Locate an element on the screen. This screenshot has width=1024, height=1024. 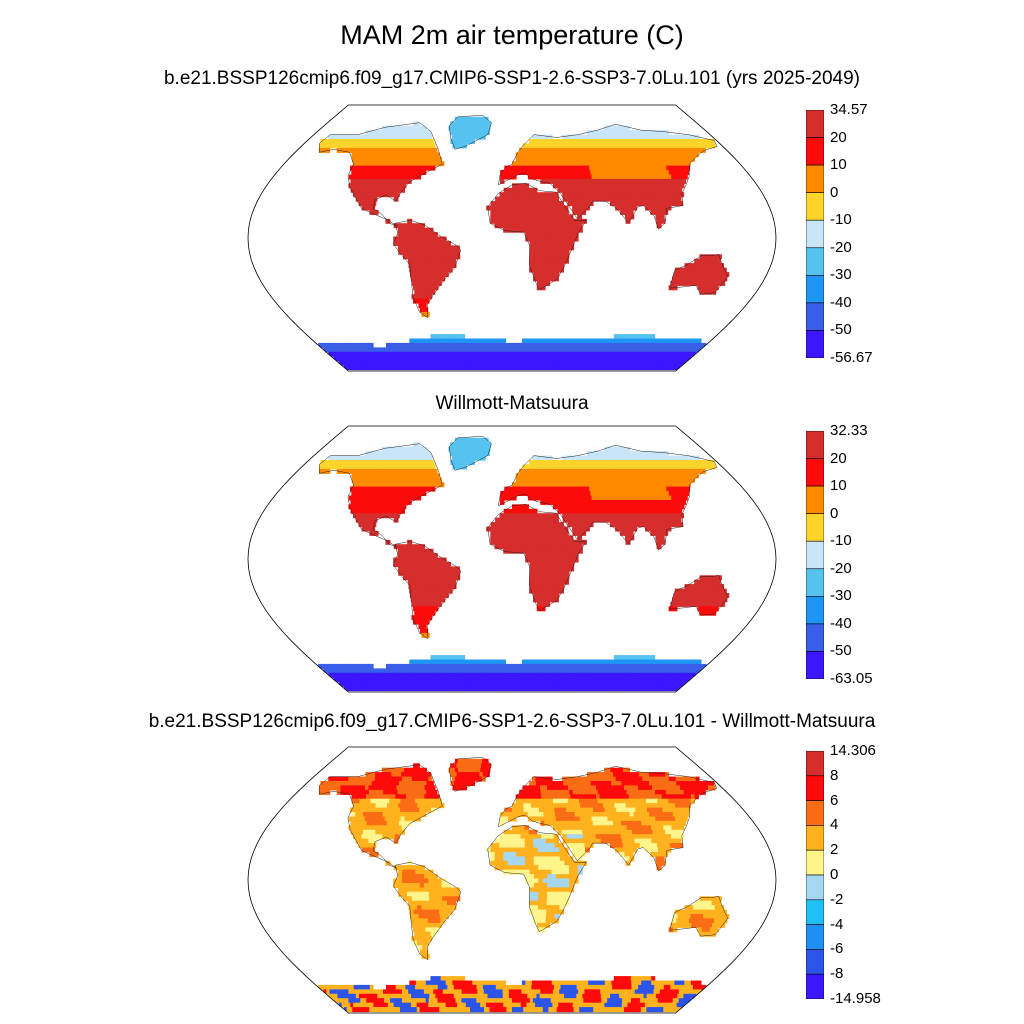
panel-2-map is located at coordinates (512, 559).